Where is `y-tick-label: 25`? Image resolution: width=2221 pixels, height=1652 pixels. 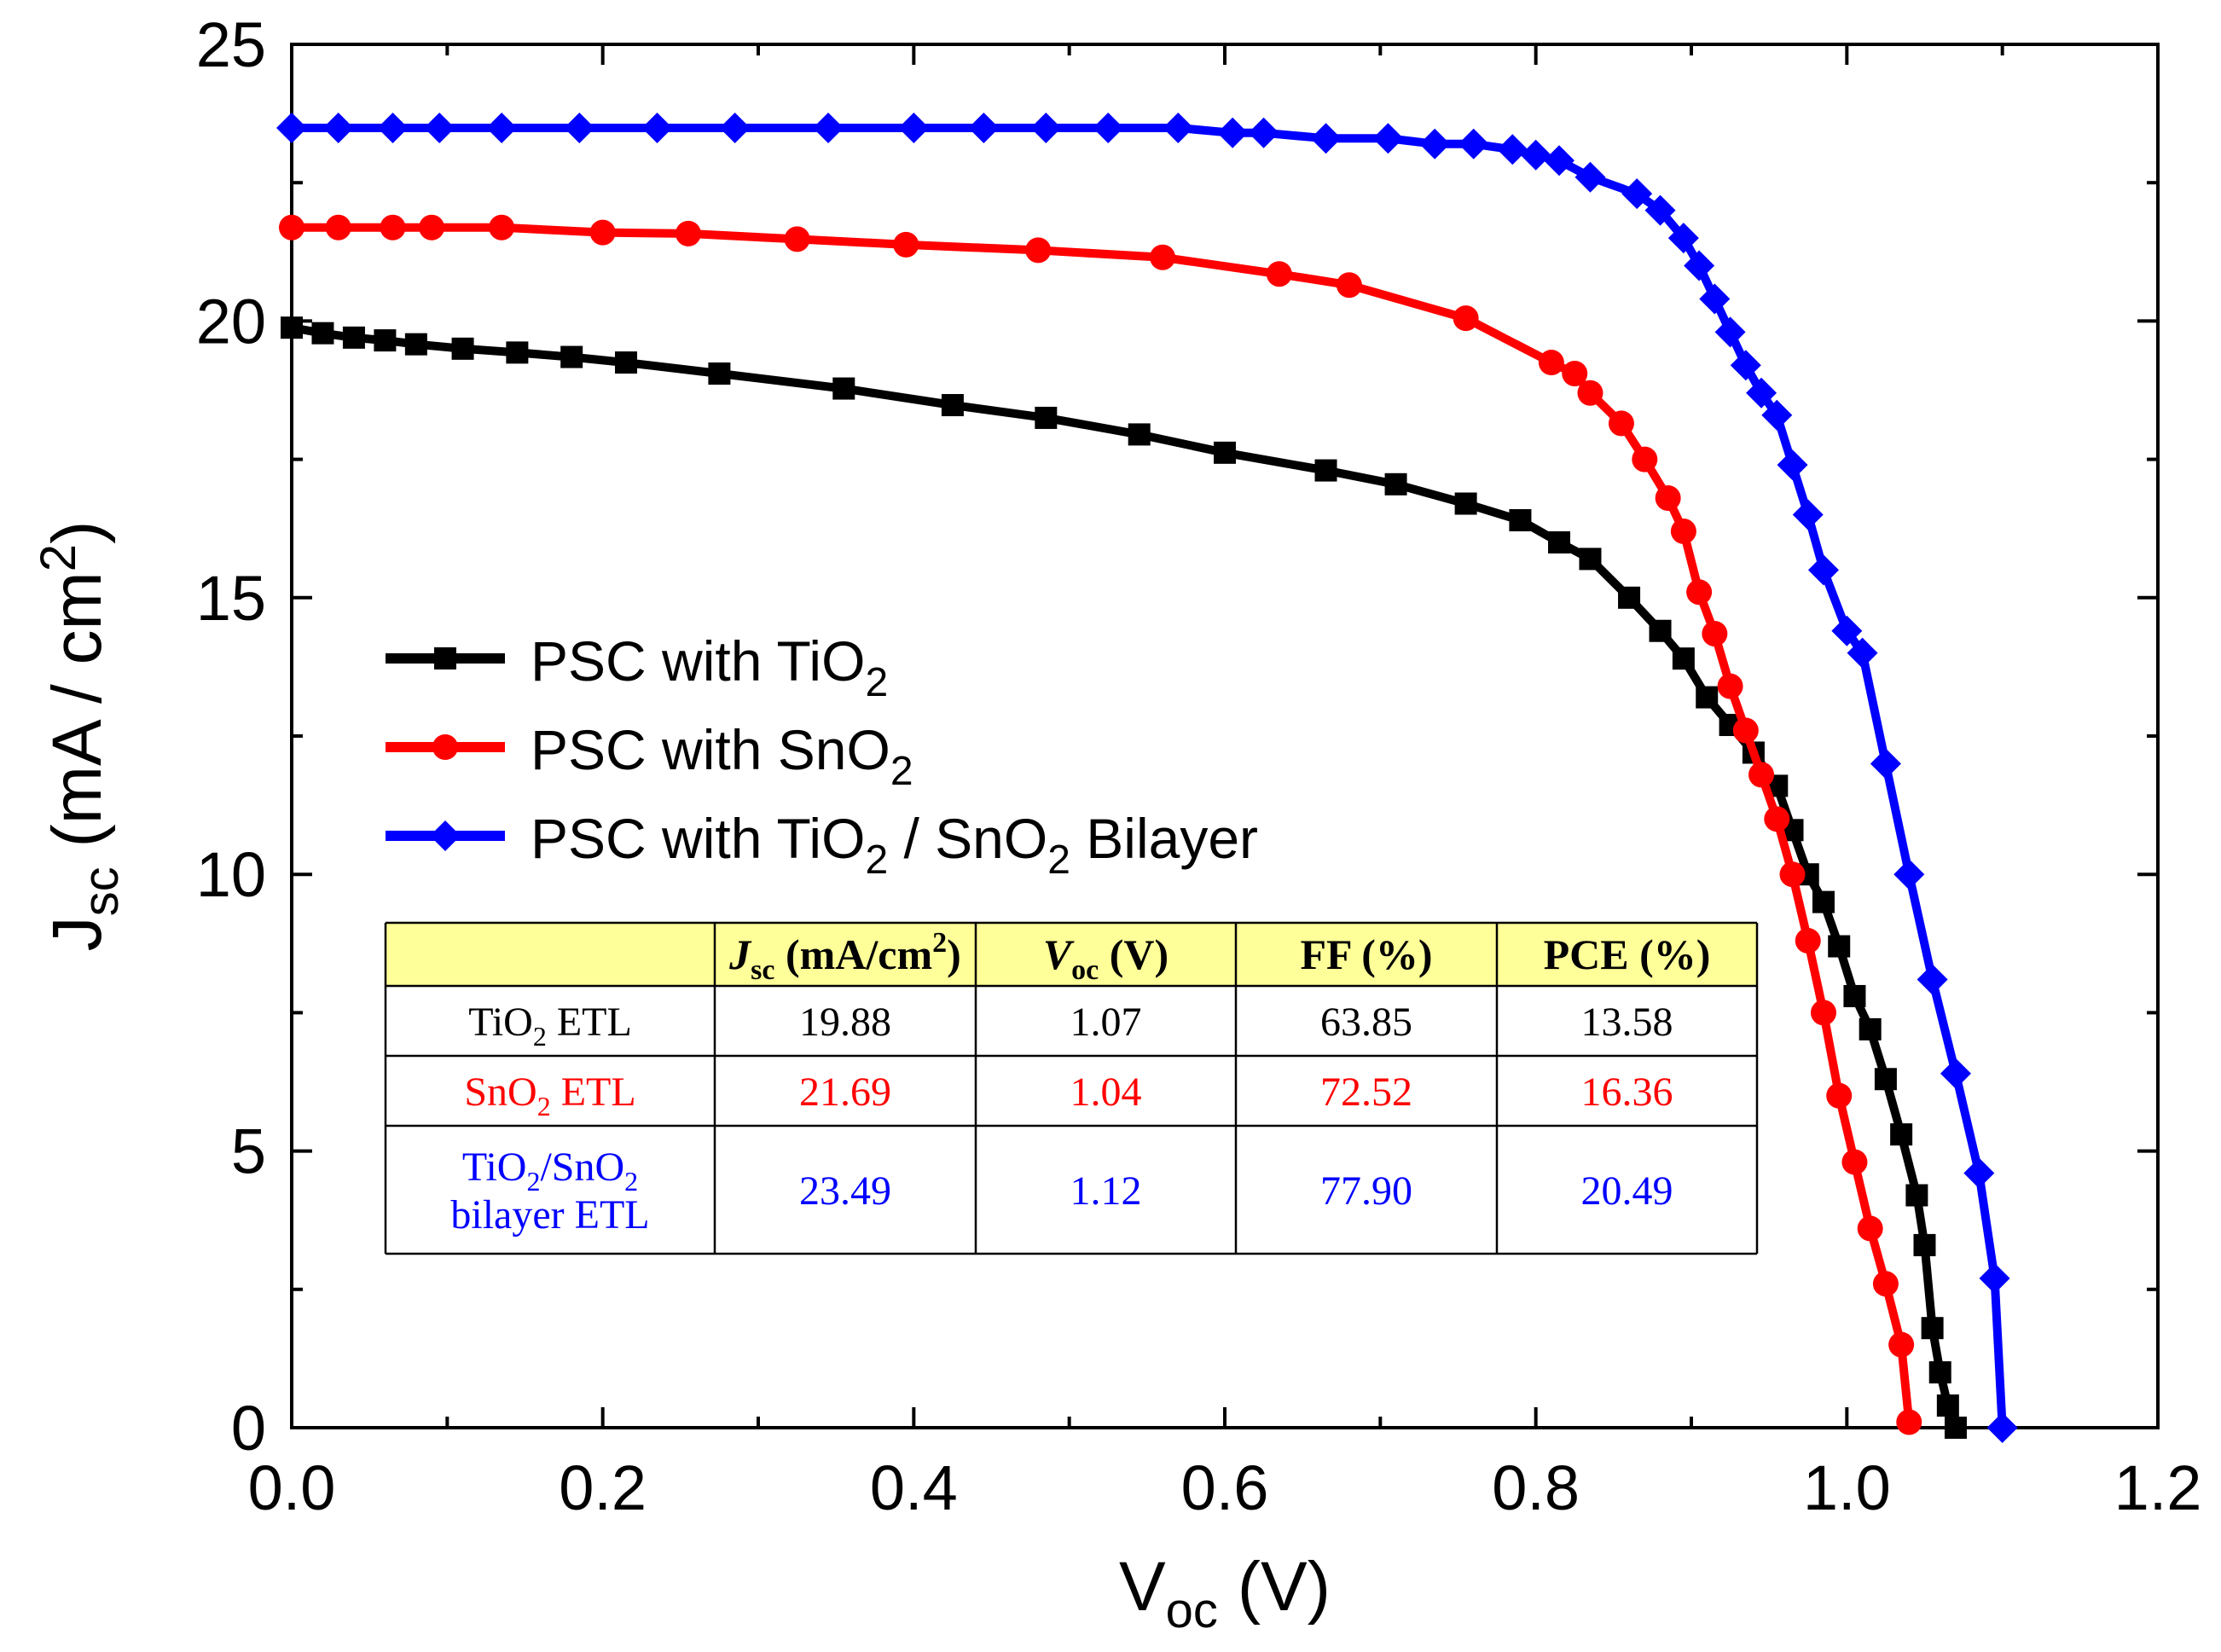 y-tick-label: 25 is located at coordinates (231, 44).